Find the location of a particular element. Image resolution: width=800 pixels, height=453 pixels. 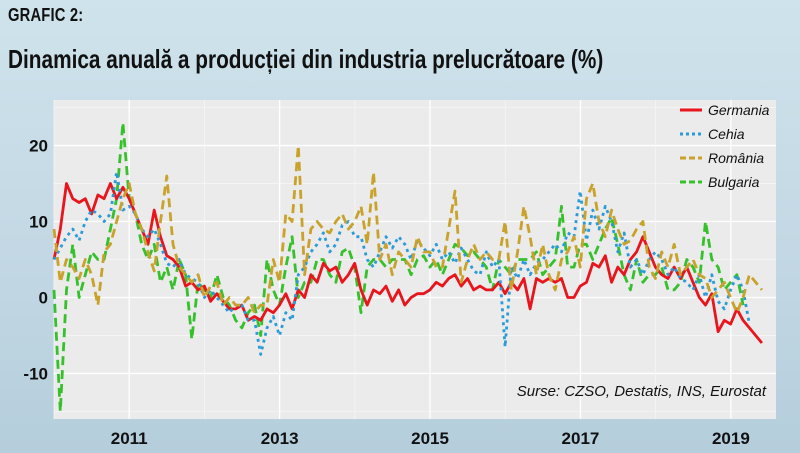

x-tick-label: 2019 is located at coordinates (731, 438).